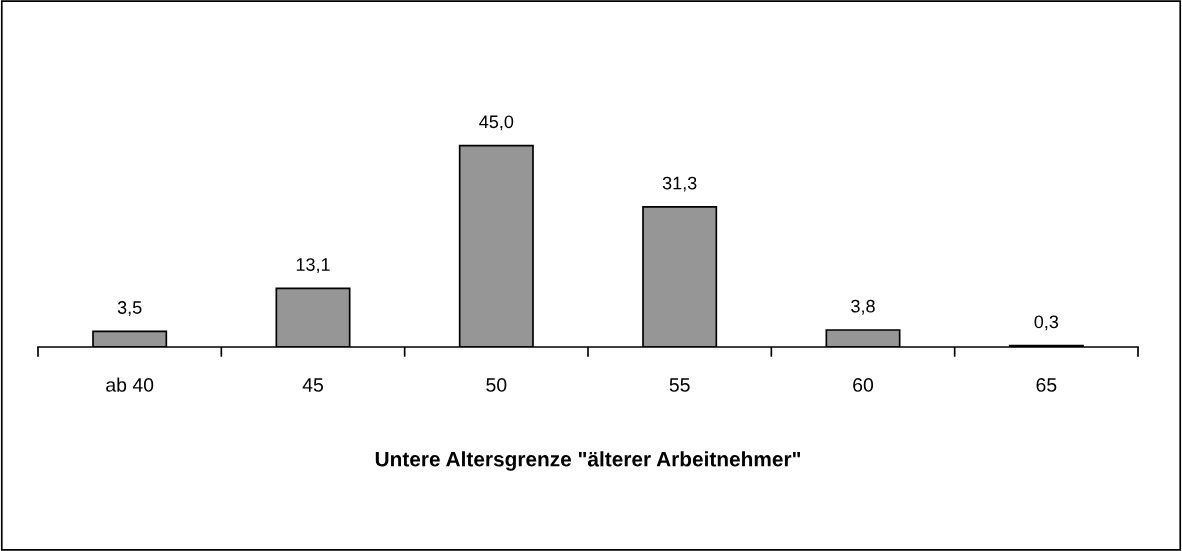 The width and height of the screenshot is (1182, 551). I want to click on x-axis-title: Untere Altersgrenze "älterer Arbeitnehmer", so click(588, 461).